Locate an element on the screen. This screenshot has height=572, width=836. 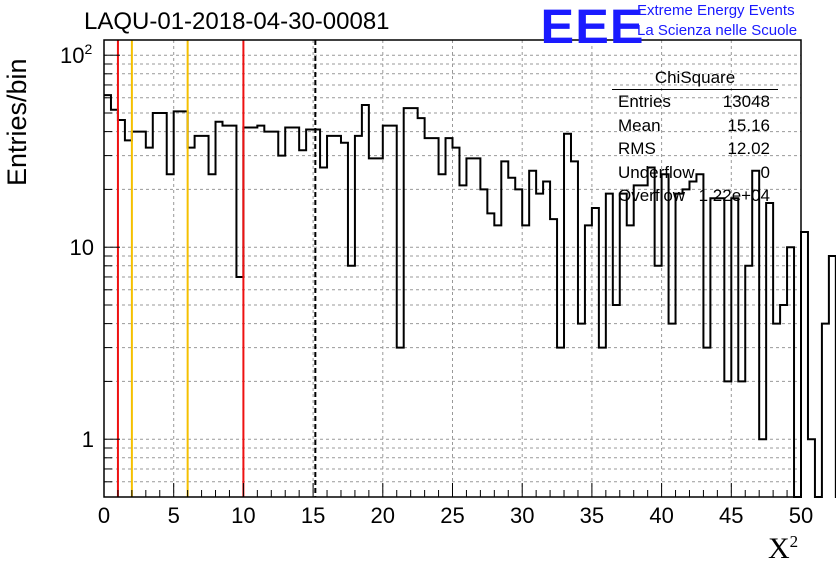
x-axis-label-base: X is located at coordinates (779, 548).